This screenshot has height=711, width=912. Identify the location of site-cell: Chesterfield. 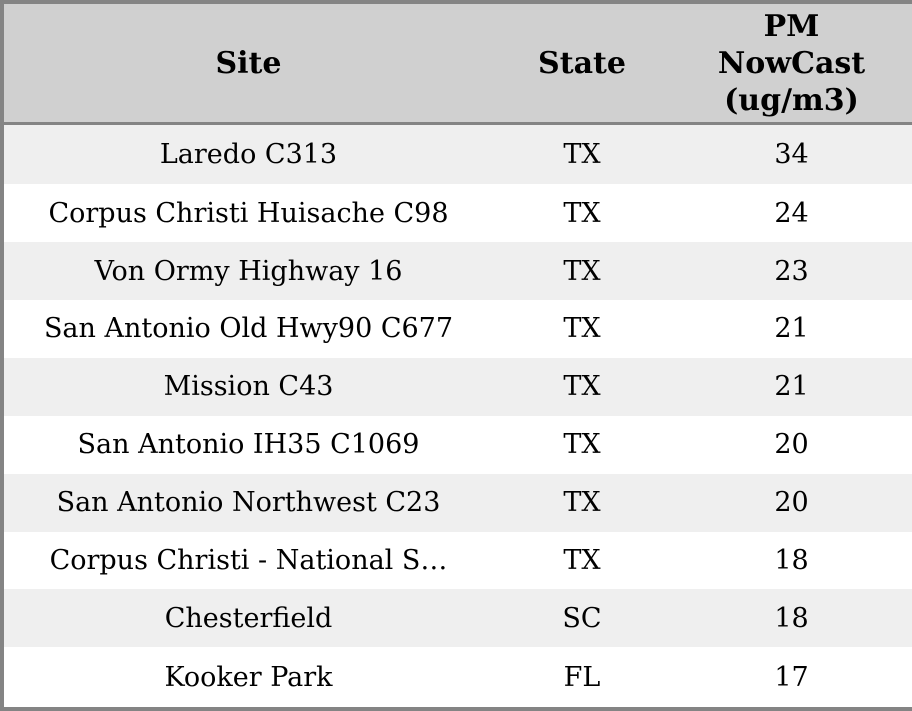
(248, 618).